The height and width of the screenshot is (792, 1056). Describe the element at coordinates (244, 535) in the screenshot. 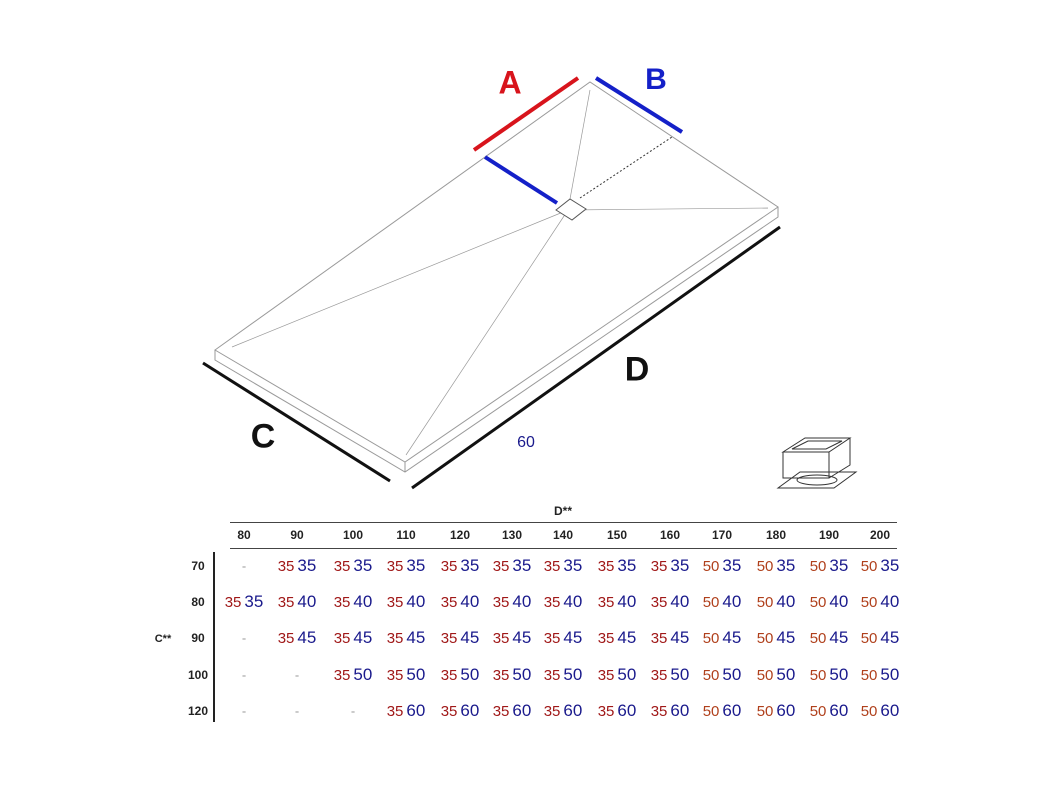

I see `column-header: 80` at that location.